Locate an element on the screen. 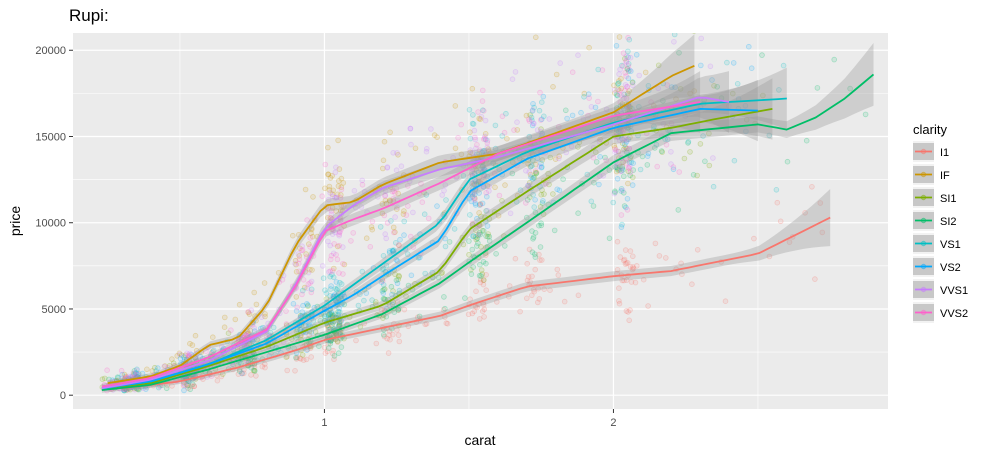 The width and height of the screenshot is (981, 454). legend-title: clarity is located at coordinates (930, 129).